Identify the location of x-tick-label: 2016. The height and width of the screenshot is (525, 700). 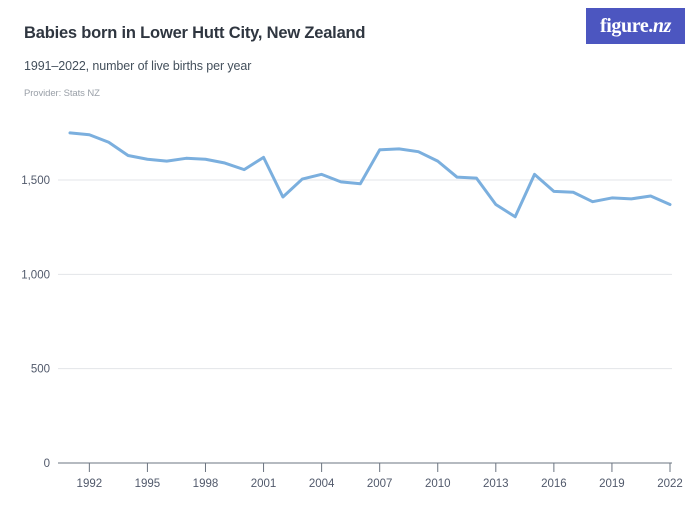
(554, 484).